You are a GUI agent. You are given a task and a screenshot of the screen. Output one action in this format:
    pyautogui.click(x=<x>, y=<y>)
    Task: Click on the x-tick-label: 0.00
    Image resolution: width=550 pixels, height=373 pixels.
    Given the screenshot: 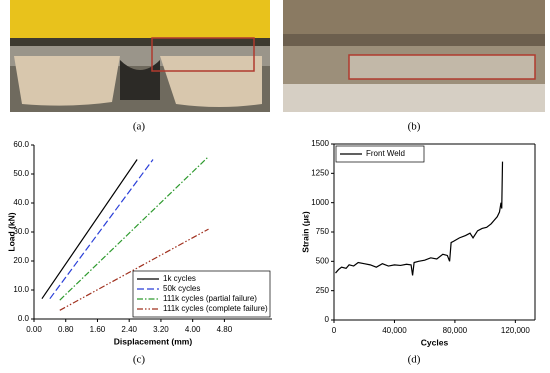 What is the action you would take?
    pyautogui.click(x=34, y=329)
    